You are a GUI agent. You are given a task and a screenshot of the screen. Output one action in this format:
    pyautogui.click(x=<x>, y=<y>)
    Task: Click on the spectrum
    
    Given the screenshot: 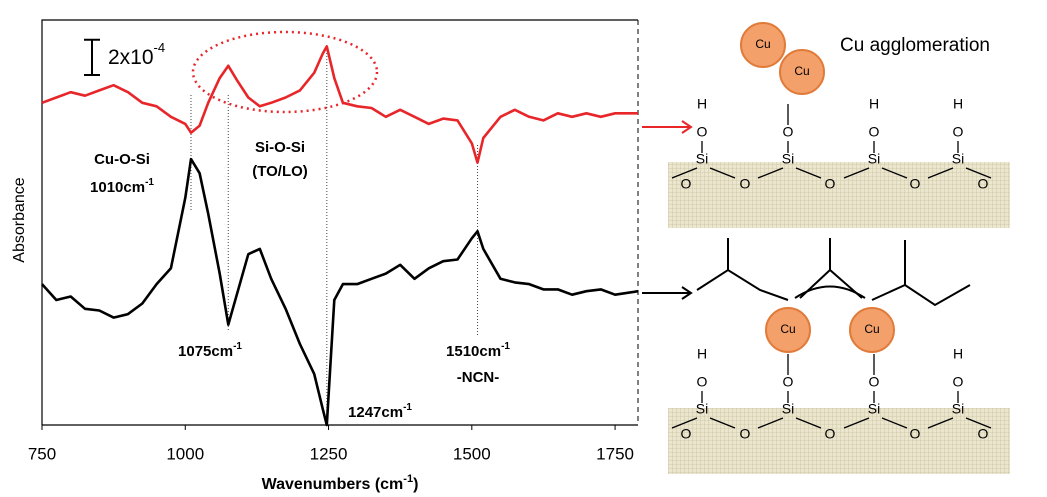 What is the action you would take?
    pyautogui.click(x=339, y=104)
    